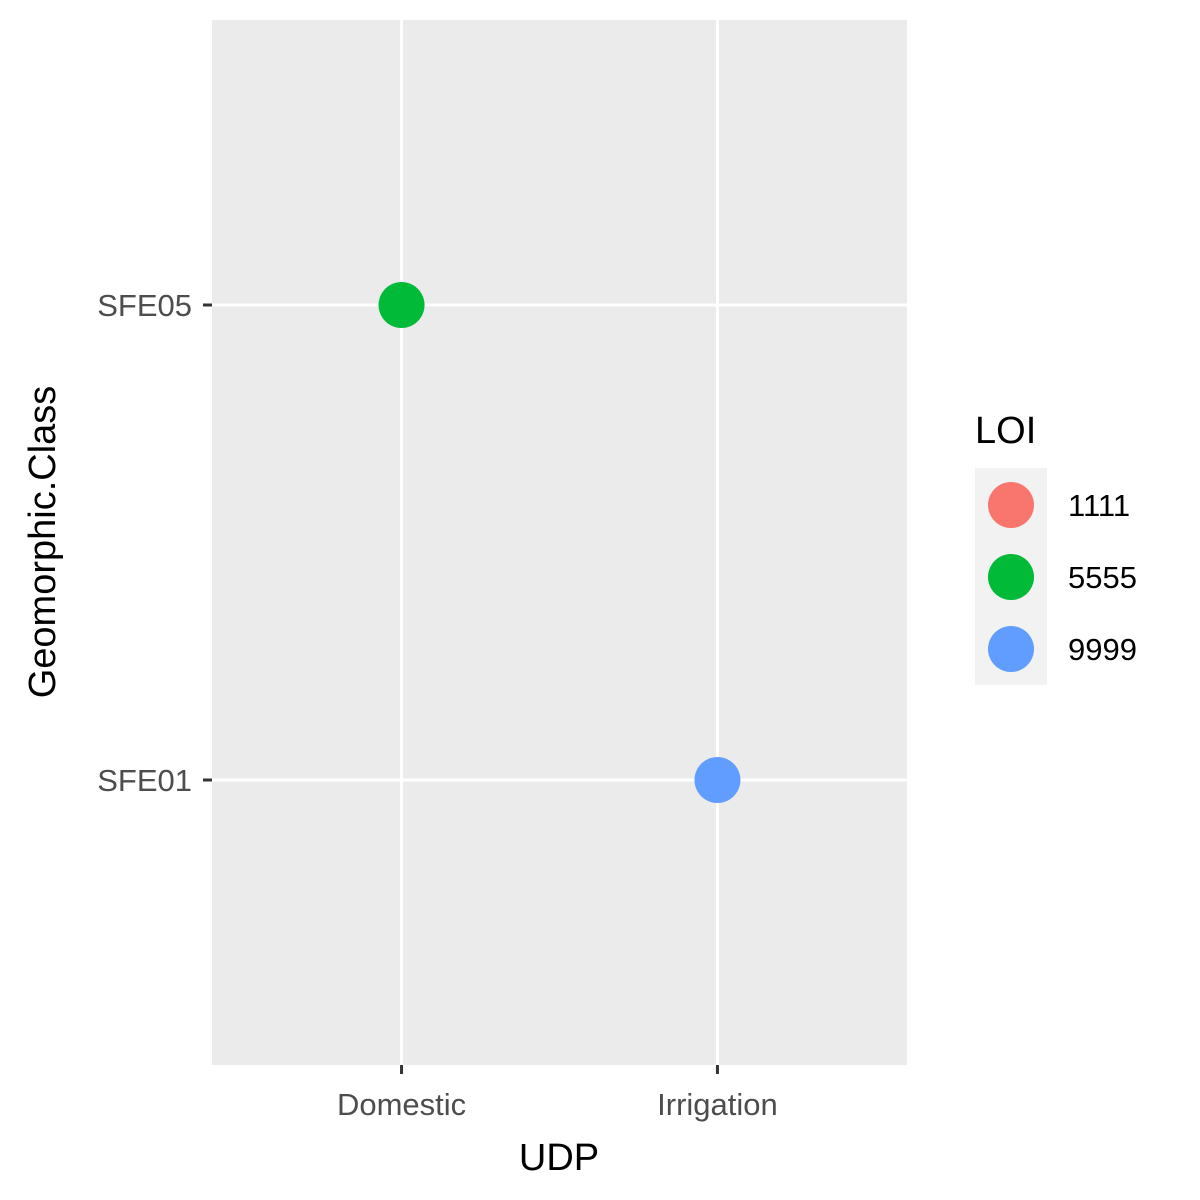  Describe the element at coordinates (1102, 649) in the screenshot. I see `legend-label: 9999` at that location.